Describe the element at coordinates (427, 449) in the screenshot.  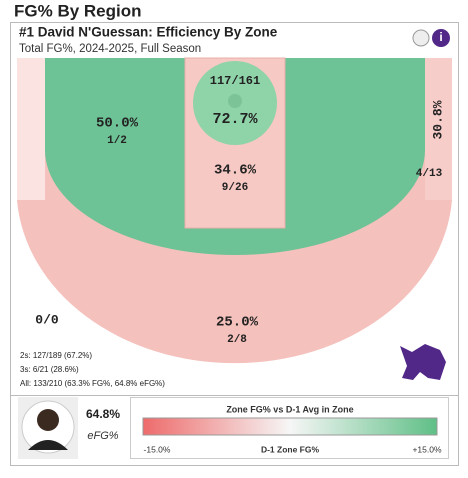
I see `legend-max: +15.0%` at that location.